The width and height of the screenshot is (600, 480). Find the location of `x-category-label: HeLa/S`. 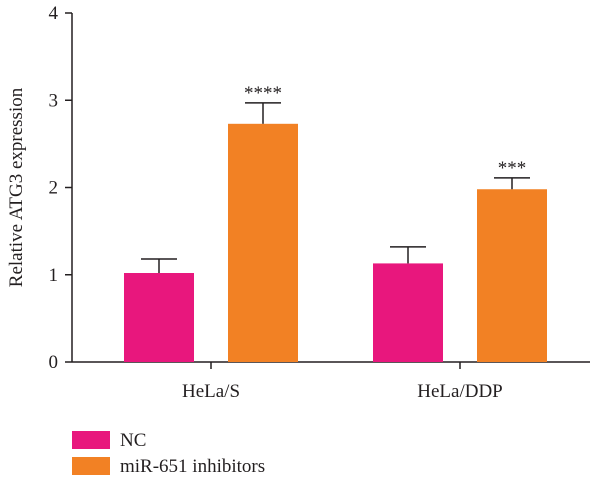

x-category-label: HeLa/S is located at coordinates (211, 391).